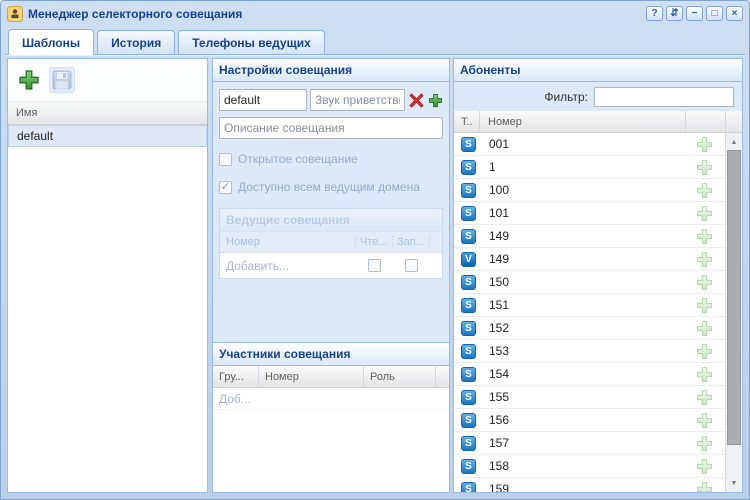 The height and width of the screenshot is (500, 750). What do you see at coordinates (107, 136) in the screenshot?
I see `template-row-default: default` at bounding box center [107, 136].